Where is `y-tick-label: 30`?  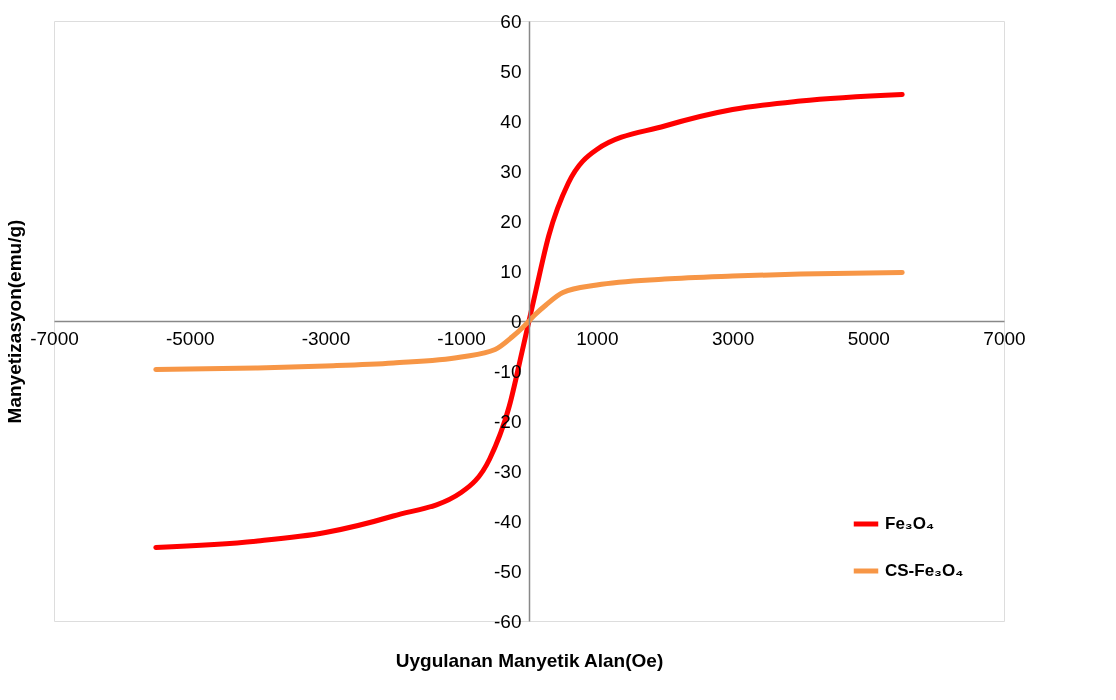
y-tick-label: 30 is located at coordinates (511, 171).